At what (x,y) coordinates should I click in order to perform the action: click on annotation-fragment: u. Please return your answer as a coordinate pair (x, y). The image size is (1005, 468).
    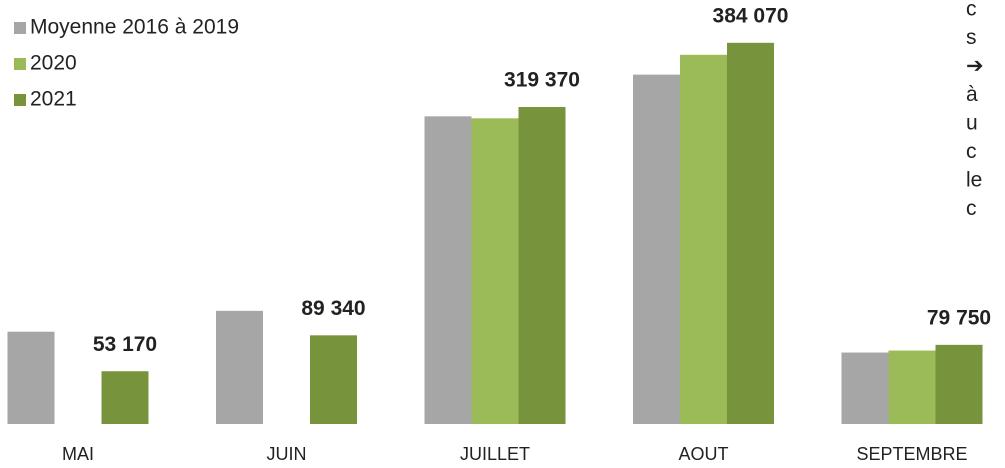
    Looking at the image, I should click on (972, 123).